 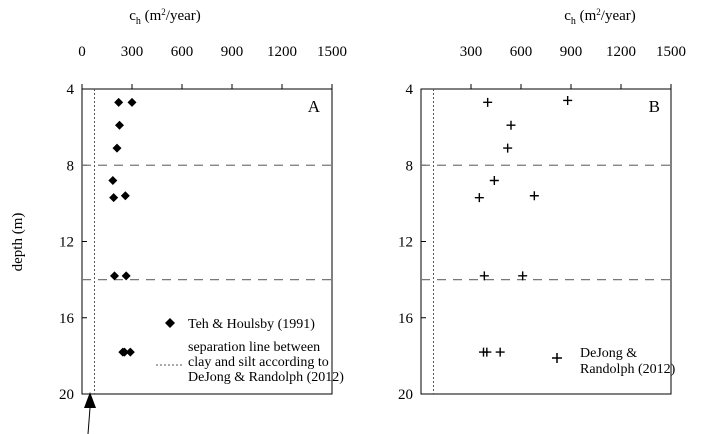 I want to click on panel-a-y-ticks: 4 8 12 16 20, so click(x=73, y=242).